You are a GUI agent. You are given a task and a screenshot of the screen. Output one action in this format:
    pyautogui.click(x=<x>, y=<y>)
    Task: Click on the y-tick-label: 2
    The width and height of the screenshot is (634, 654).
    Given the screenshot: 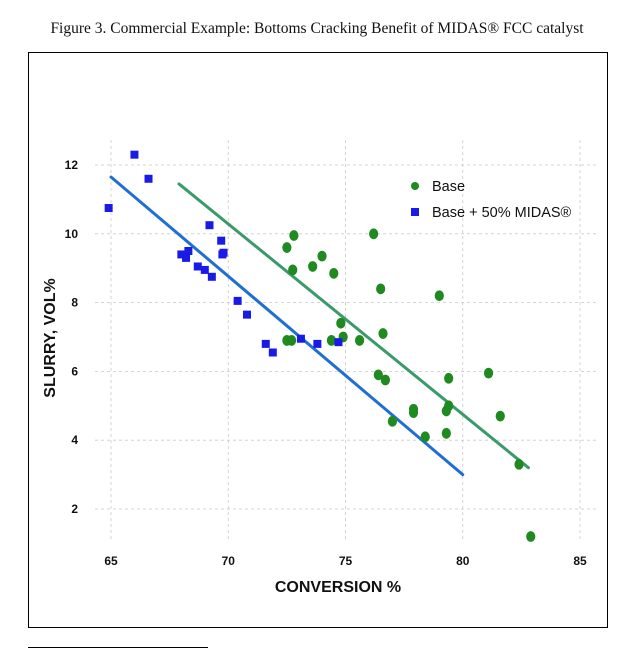 What is the action you would take?
    pyautogui.click(x=74, y=509)
    